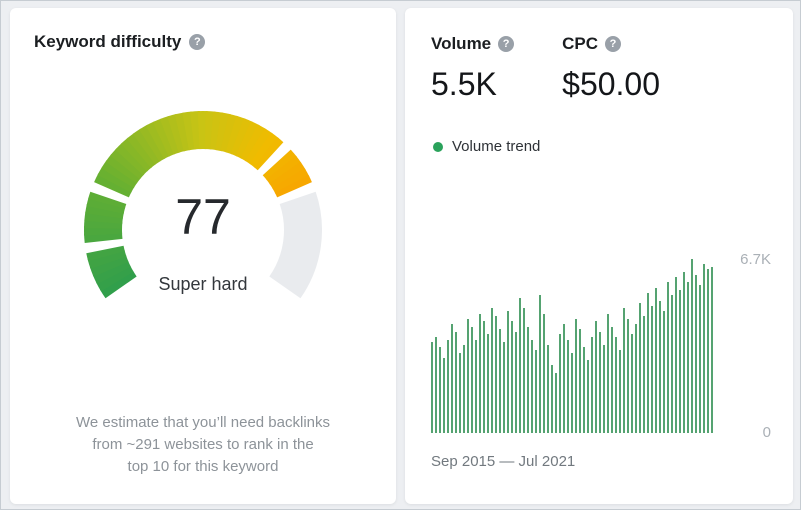 This screenshot has width=801, height=510. Describe the element at coordinates (108, 41) in the screenshot. I see `keyword-difficulty-title: Keyword difficulty` at that location.